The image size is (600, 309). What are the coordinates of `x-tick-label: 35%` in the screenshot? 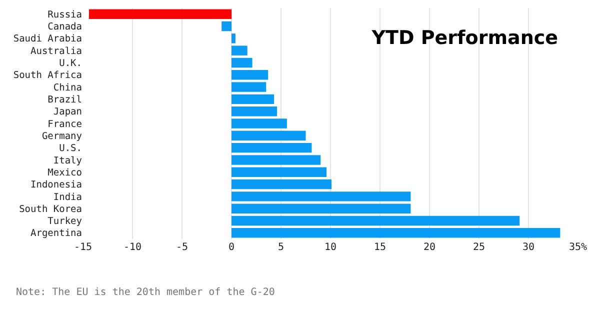 It's located at (578, 247).